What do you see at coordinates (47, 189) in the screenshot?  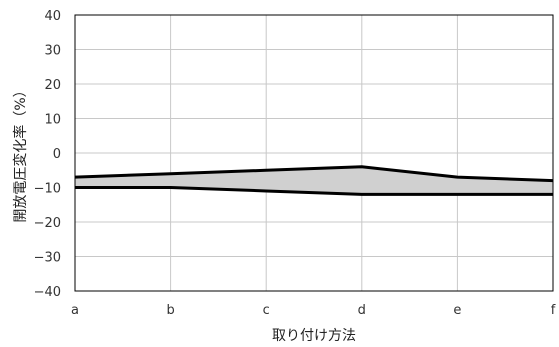 I see `y-tick-label: −10` at bounding box center [47, 189].